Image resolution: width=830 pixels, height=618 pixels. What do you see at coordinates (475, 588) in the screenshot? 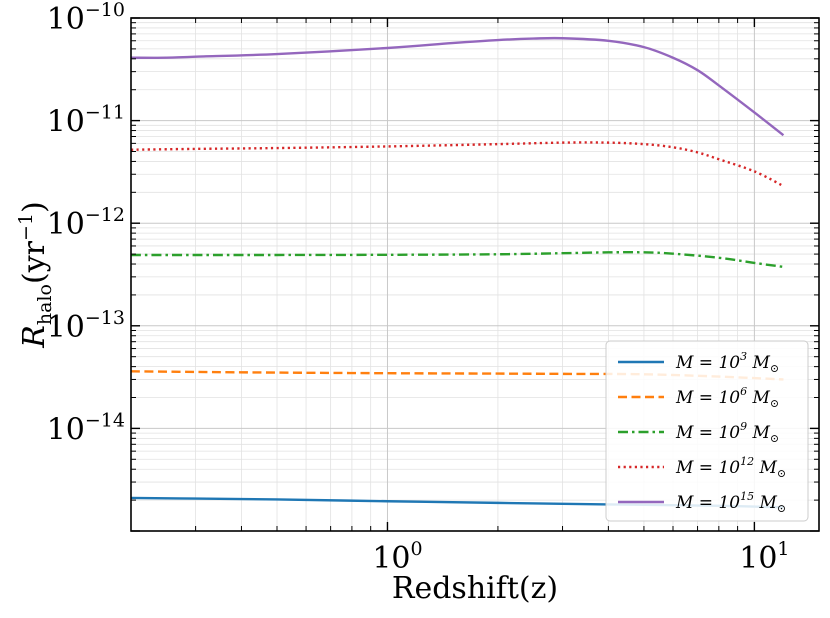
I see `x-axis-label: Redshift(z)` at bounding box center [475, 588].